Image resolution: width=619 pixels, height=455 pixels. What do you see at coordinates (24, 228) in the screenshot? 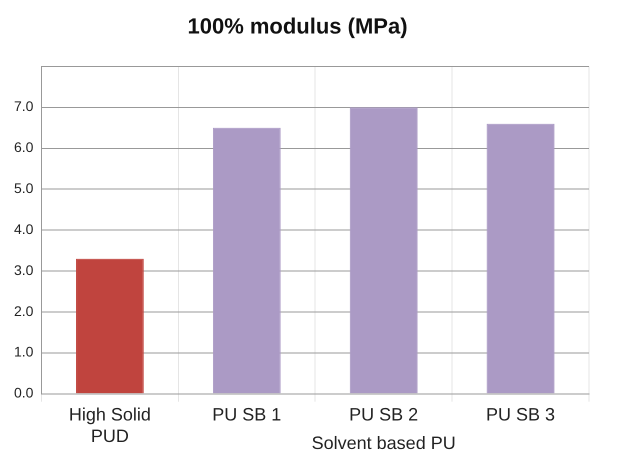
I see `y-tick-label: 4.0` at bounding box center [24, 228].